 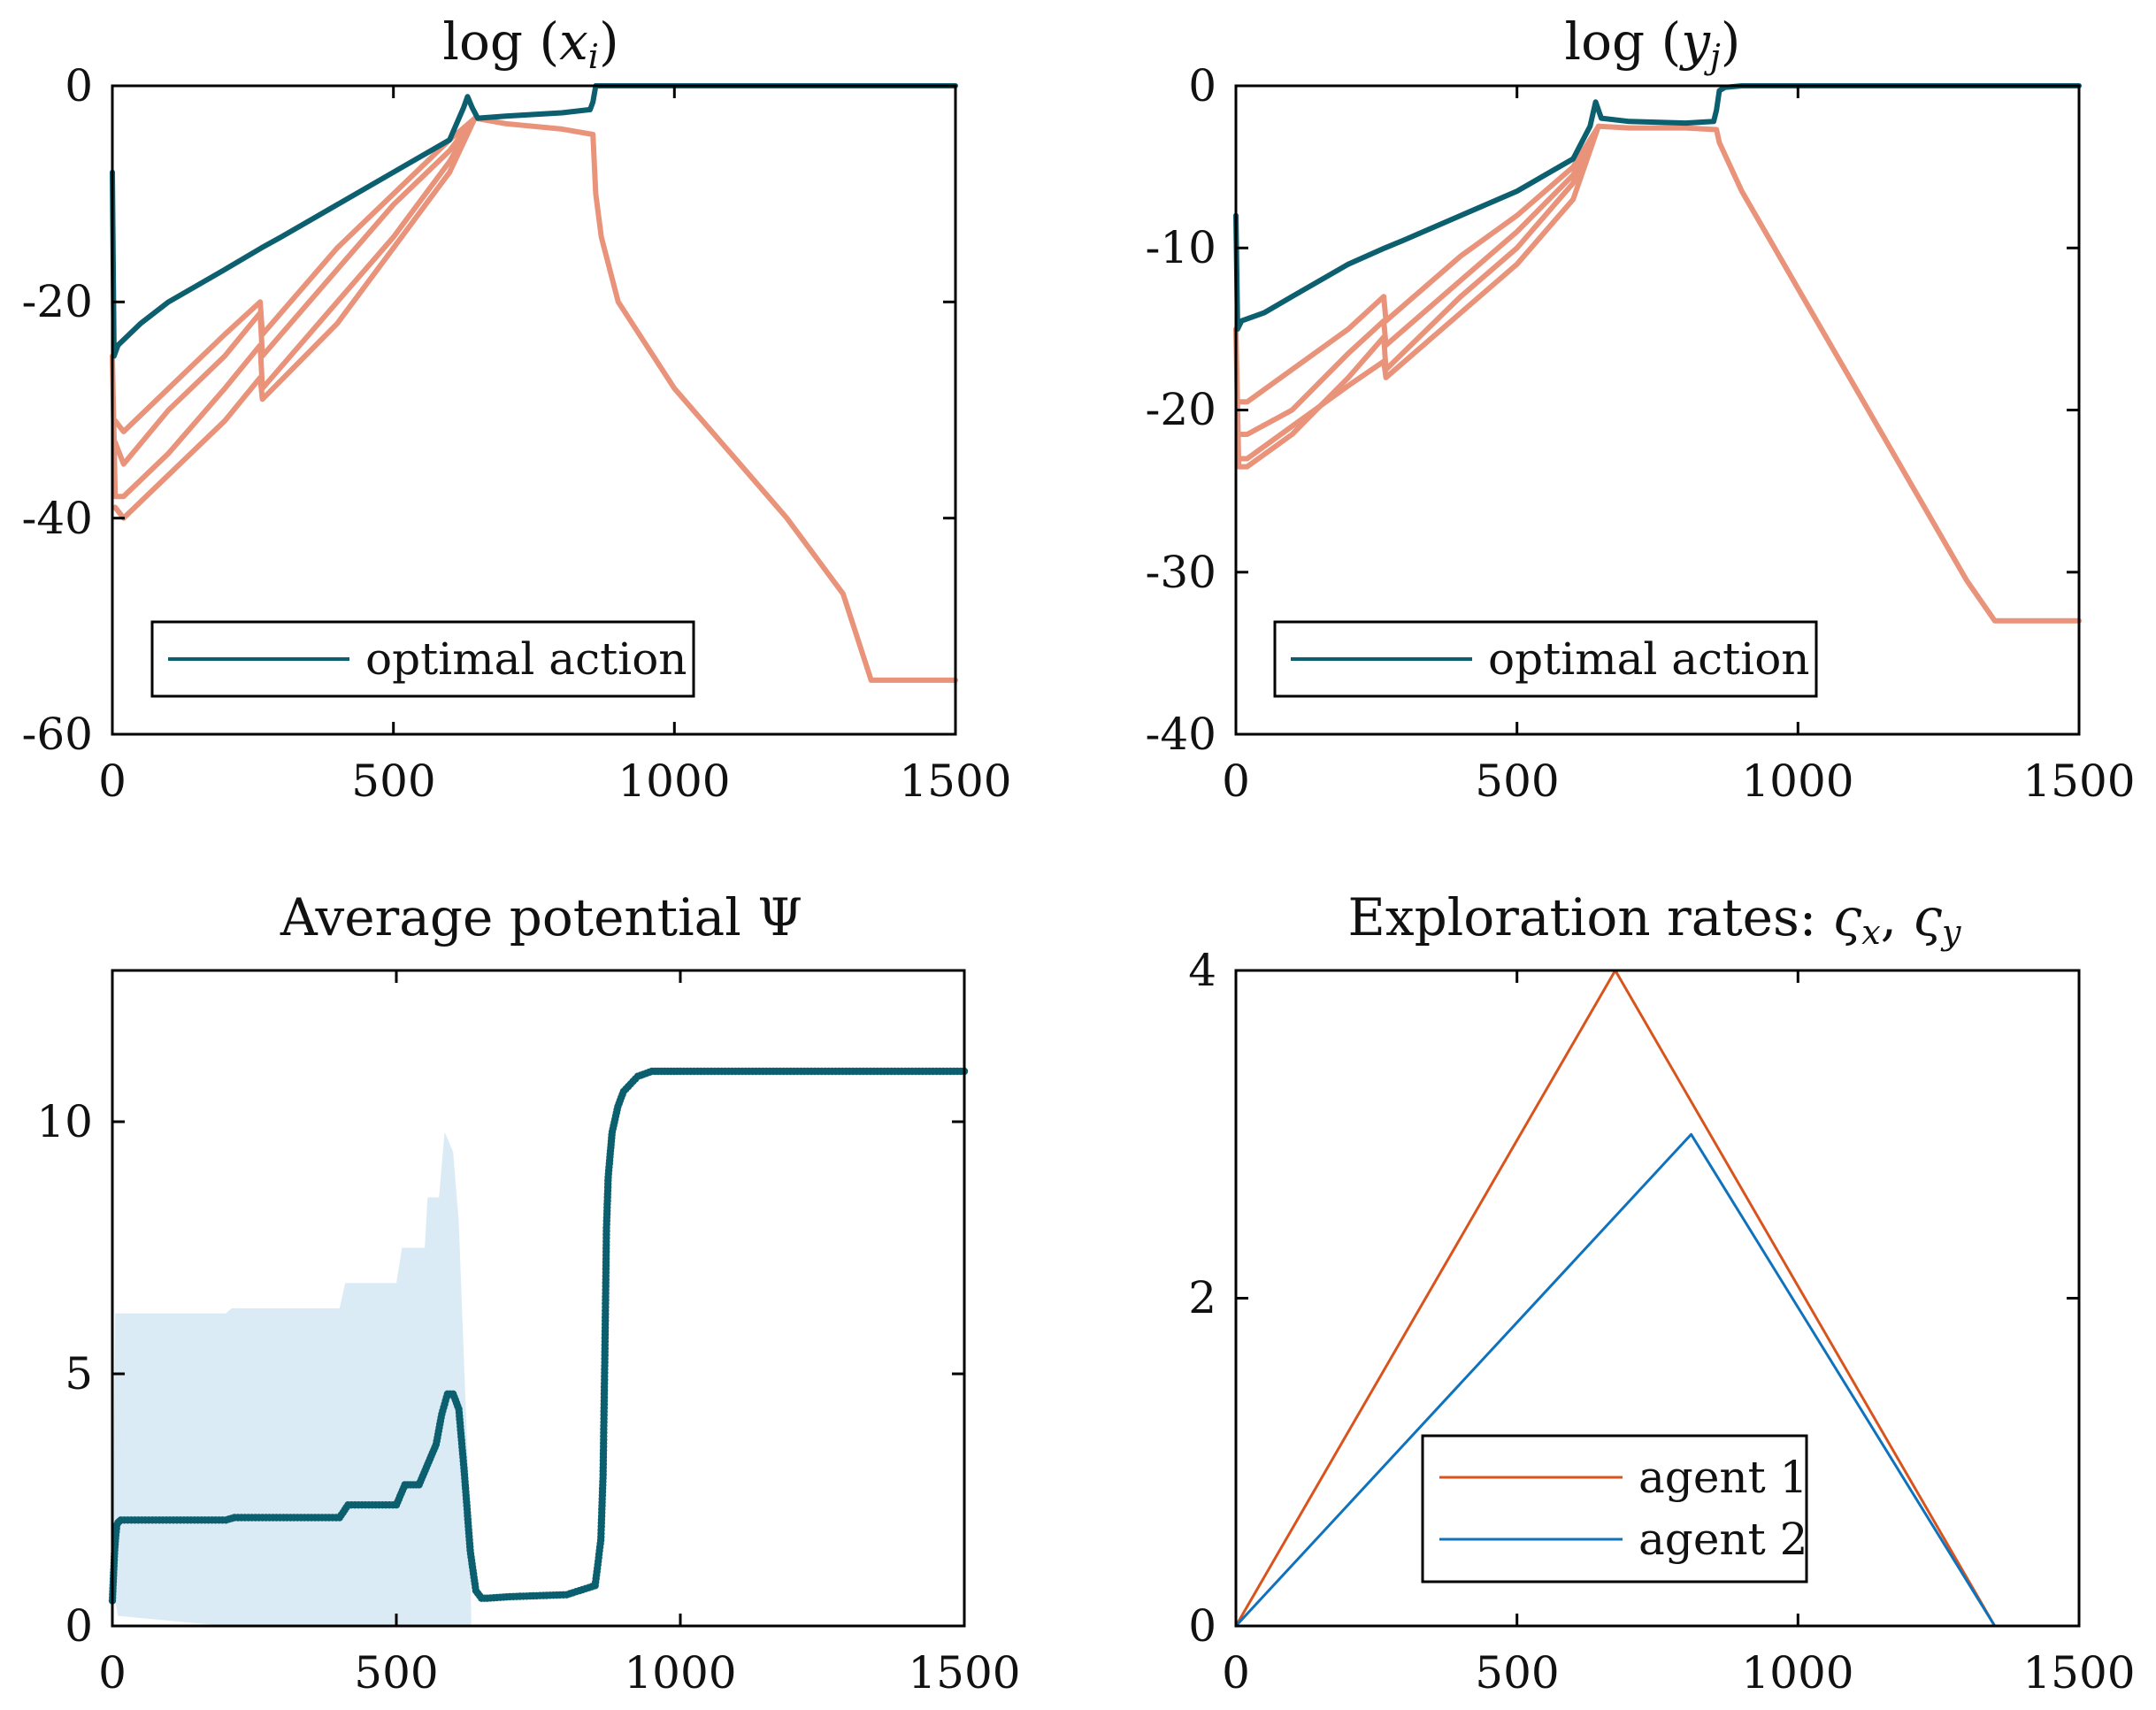 I want to click on title-part: Average potential Ψ, so click(x=541, y=917).